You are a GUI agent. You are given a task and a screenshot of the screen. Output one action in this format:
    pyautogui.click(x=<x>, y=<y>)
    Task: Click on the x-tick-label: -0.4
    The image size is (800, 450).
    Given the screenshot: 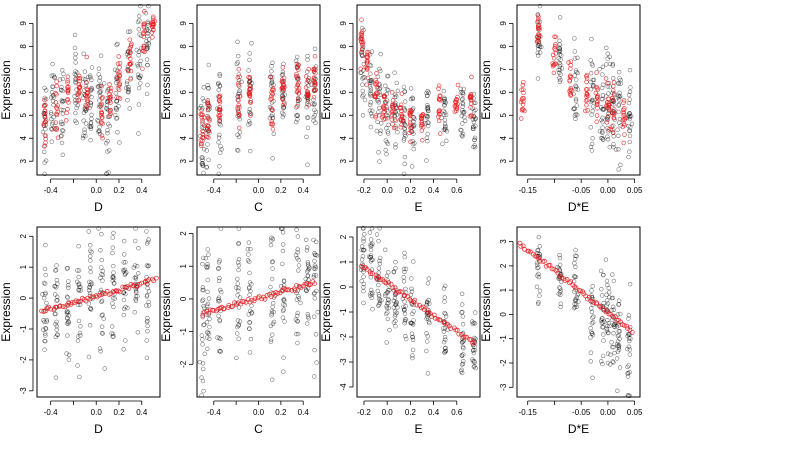 What is the action you would take?
    pyautogui.click(x=214, y=190)
    